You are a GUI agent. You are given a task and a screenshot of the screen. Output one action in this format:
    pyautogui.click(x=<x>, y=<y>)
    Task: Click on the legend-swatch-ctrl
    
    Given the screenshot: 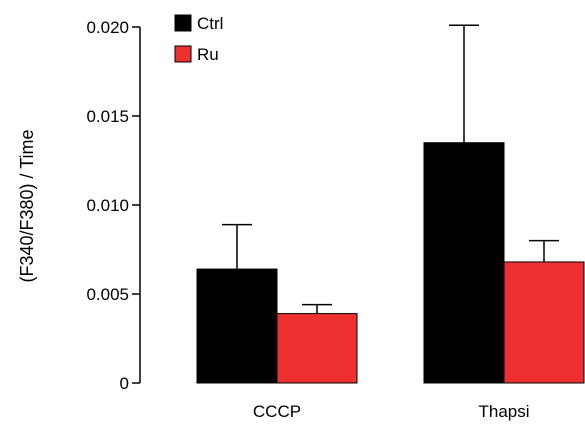 What is the action you would take?
    pyautogui.click(x=183, y=23)
    